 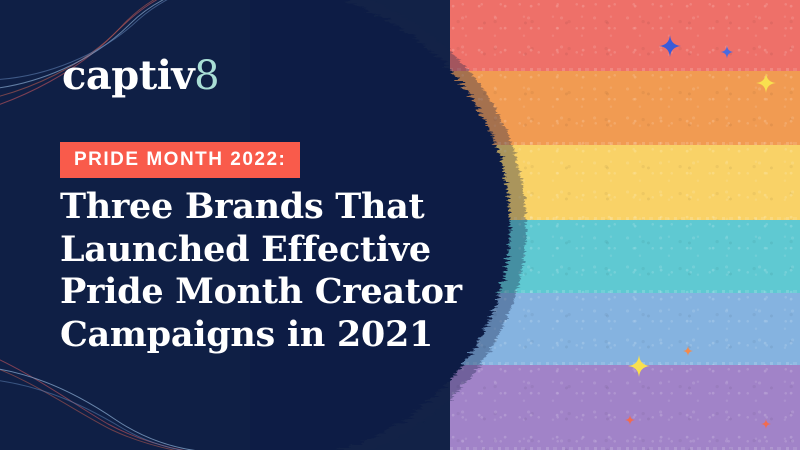 What do you see at coordinates (207, 76) in the screenshot?
I see `logo-eight-glyph: 8` at bounding box center [207, 76].